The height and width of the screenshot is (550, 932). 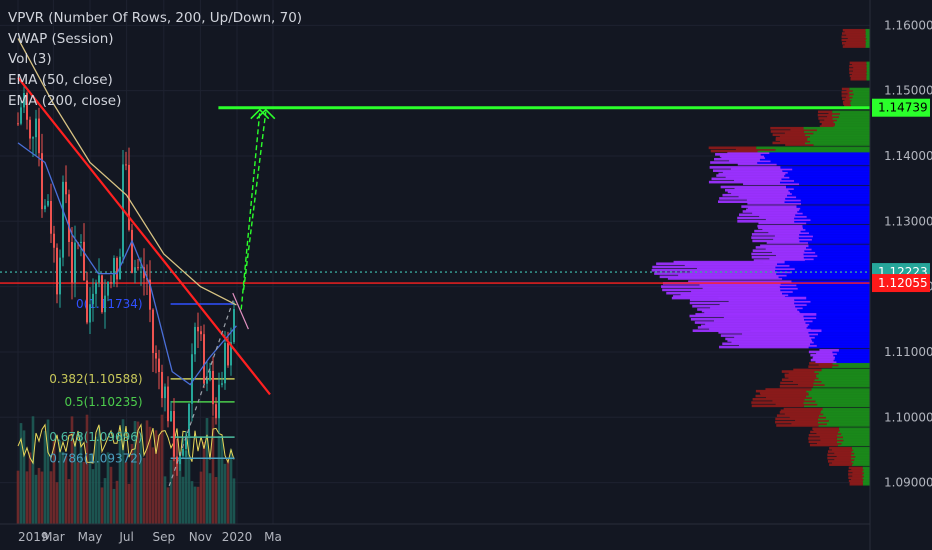 What do you see at coordinates (104, 402) in the screenshot?
I see `fib-label-2: 0.5(1.10235)` at bounding box center [104, 402].